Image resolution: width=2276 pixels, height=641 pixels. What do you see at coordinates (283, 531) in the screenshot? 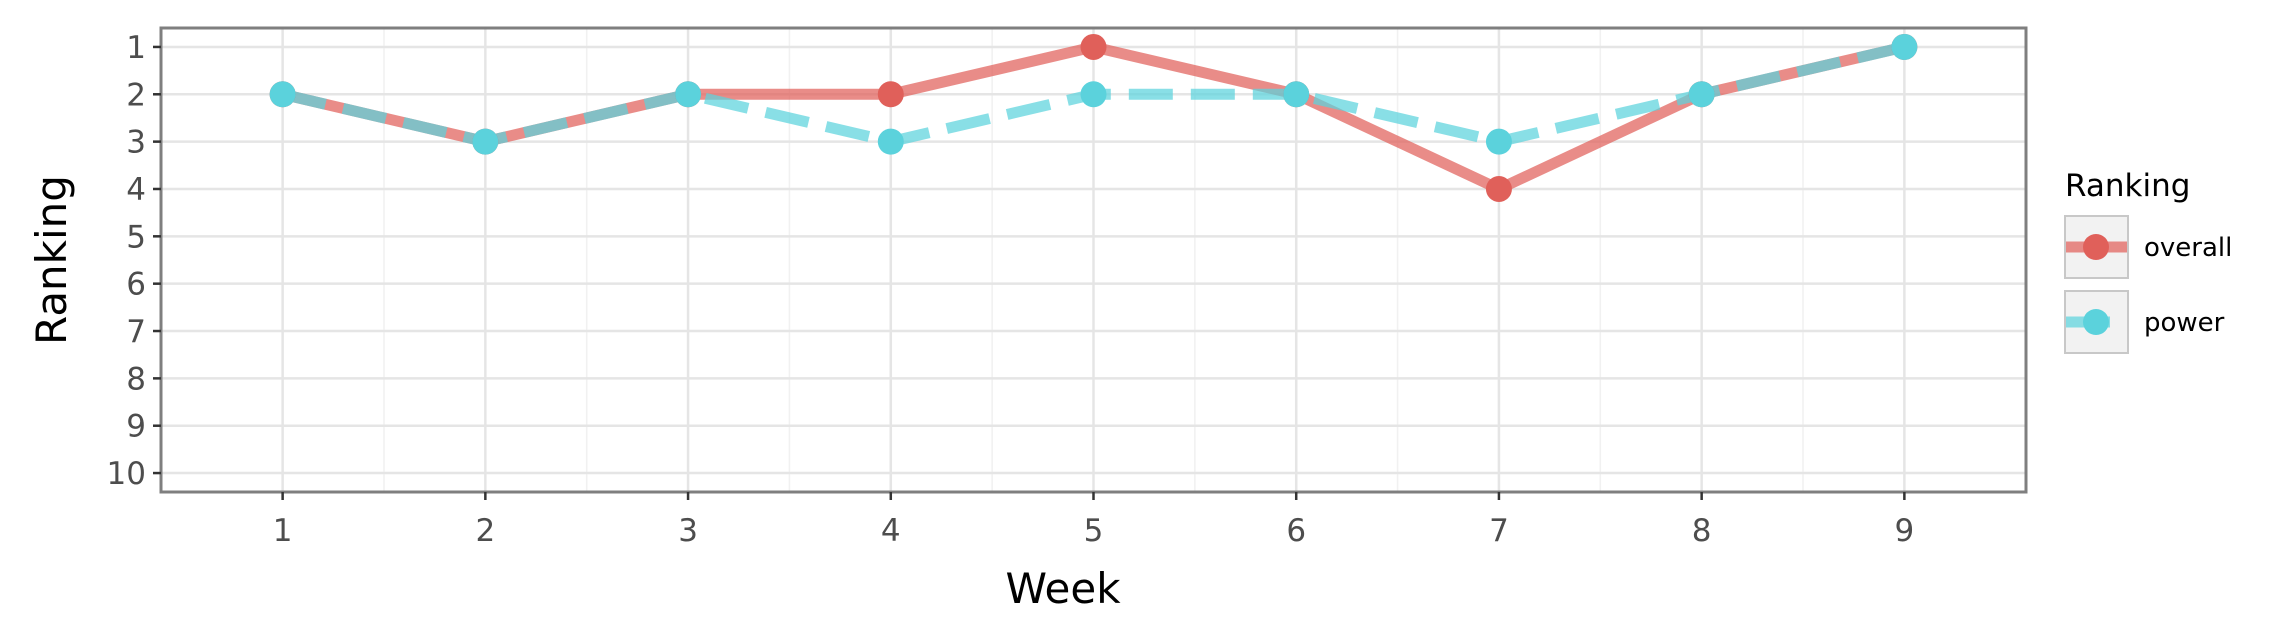
I see `x-tick-label: 1` at bounding box center [283, 531].